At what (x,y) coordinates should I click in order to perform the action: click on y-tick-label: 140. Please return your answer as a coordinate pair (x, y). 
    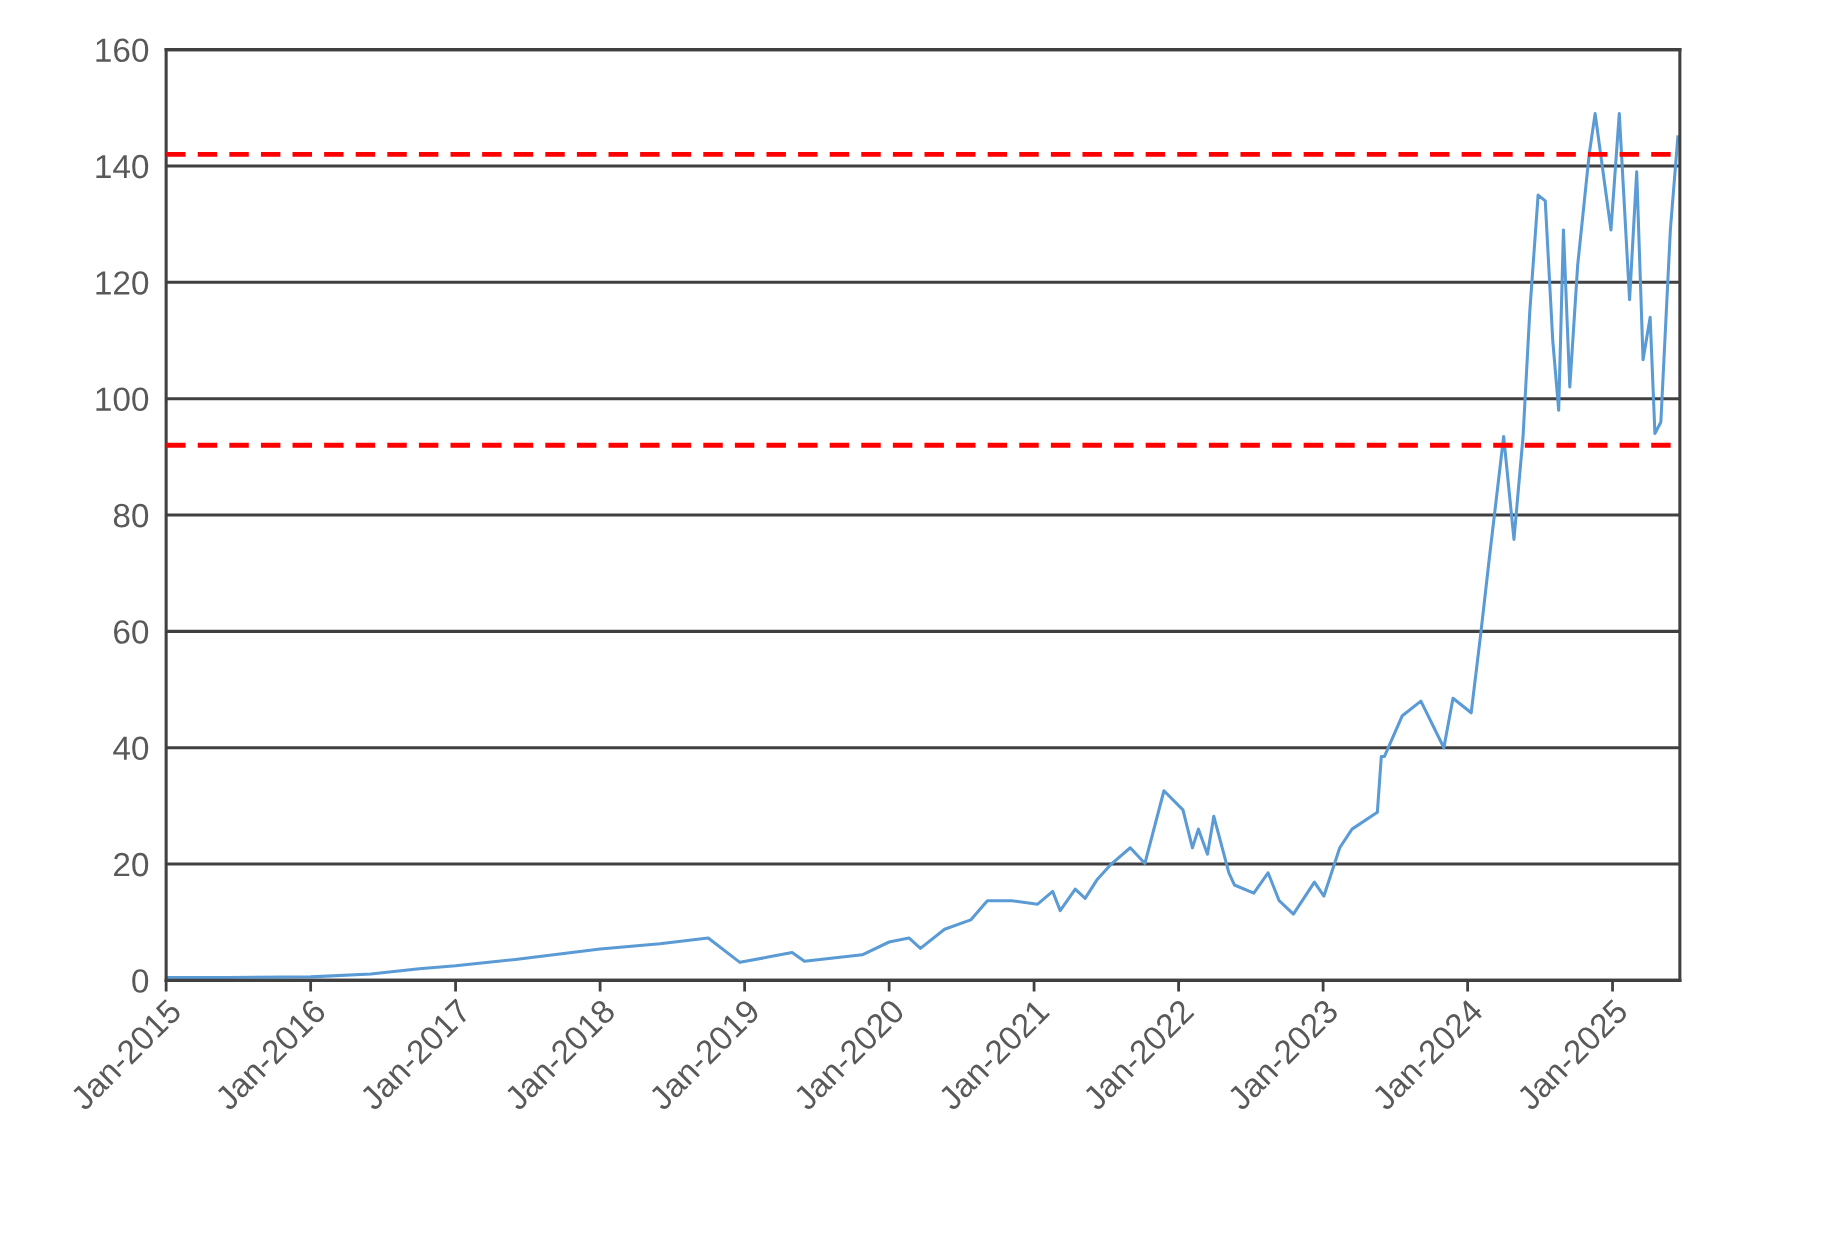
    Looking at the image, I should click on (122, 166).